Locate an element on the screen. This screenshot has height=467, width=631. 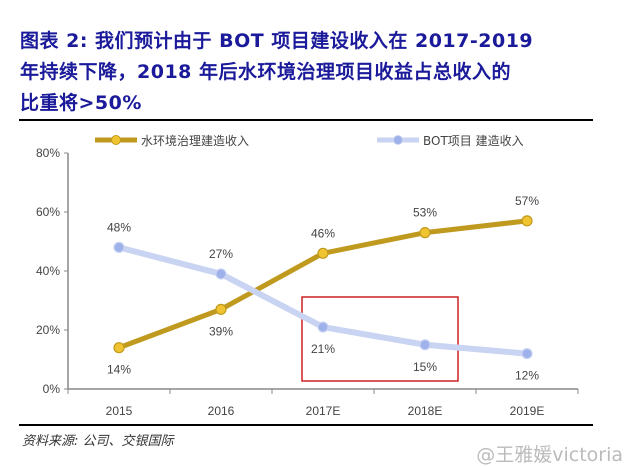
x-tick-label: 2017E is located at coordinates (323, 411).